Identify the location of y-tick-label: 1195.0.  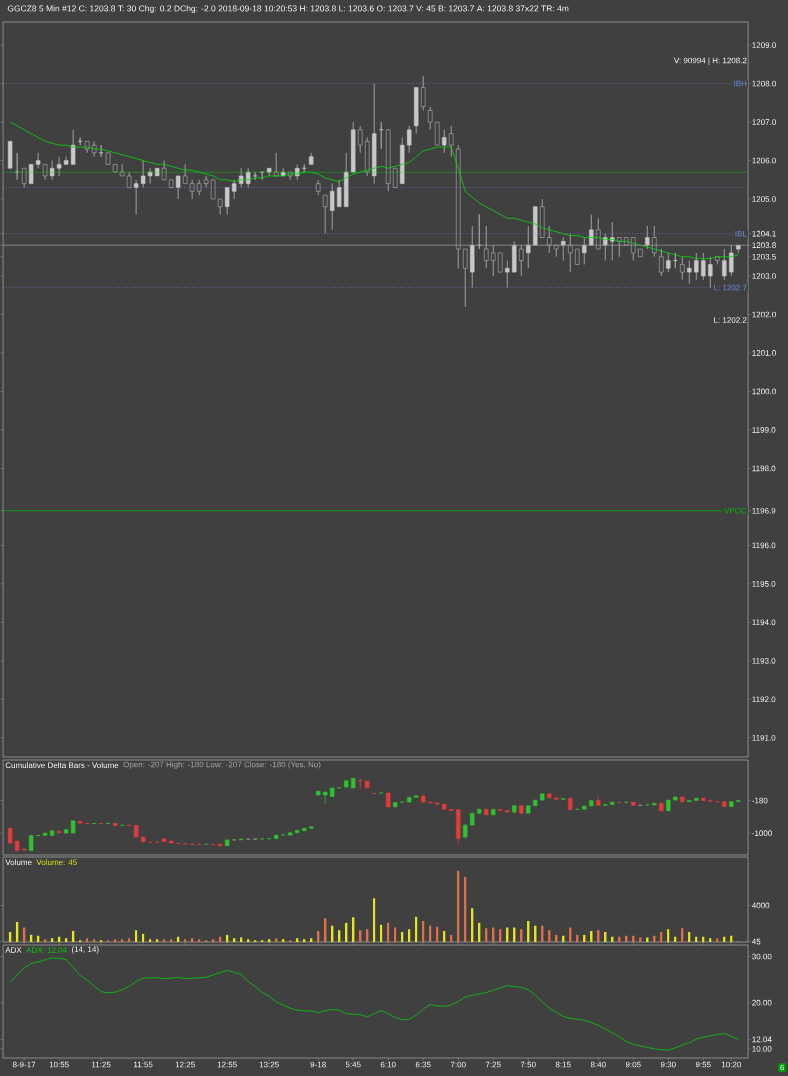
(764, 584).